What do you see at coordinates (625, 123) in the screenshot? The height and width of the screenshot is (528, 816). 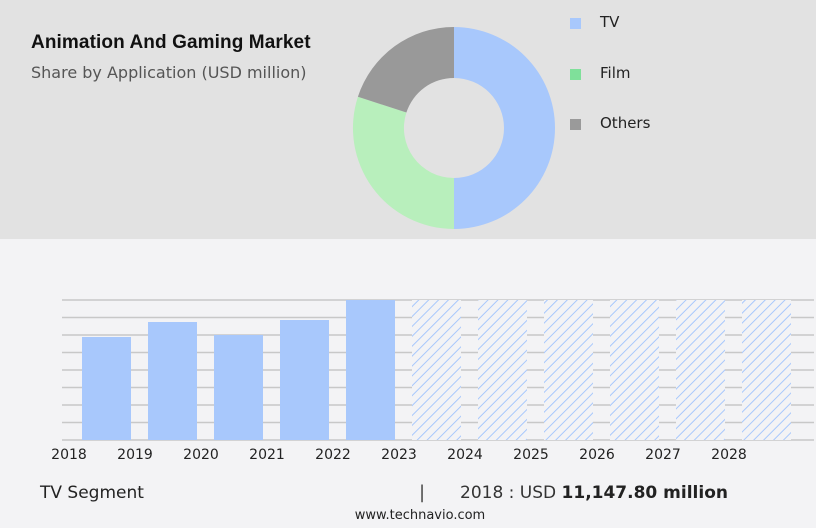 I see `legend-label: Others` at bounding box center [625, 123].